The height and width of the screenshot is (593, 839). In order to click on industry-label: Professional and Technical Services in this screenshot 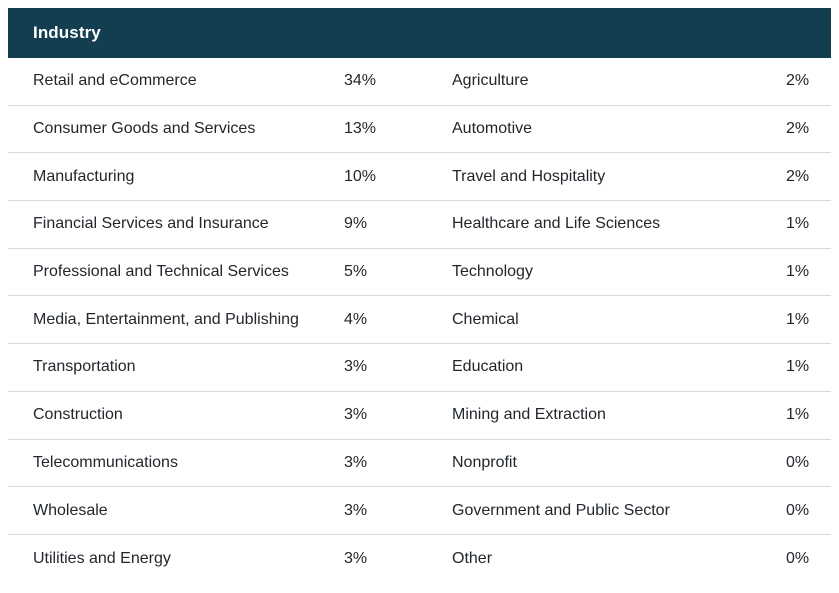, I will do `click(161, 272)`.